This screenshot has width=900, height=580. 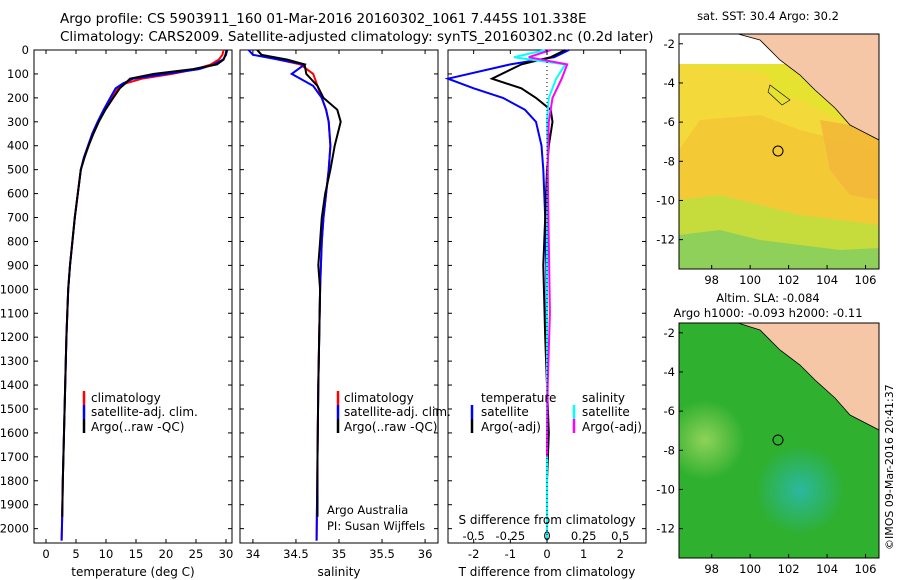 What do you see at coordinates (338, 572) in the screenshot?
I see `salinity-xlabel: salinity` at bounding box center [338, 572].